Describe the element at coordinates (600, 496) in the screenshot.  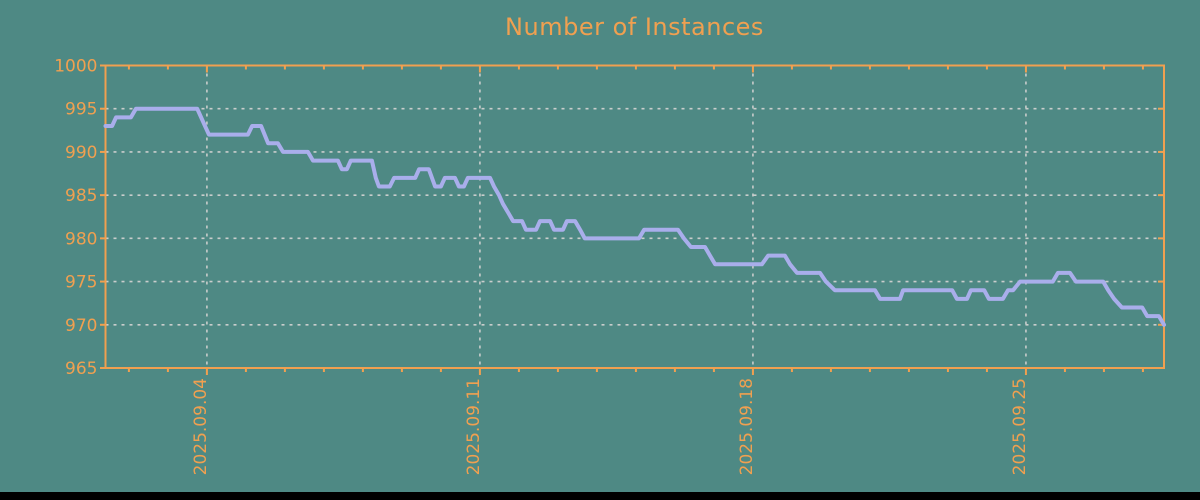
I see `footer-bar` at that location.